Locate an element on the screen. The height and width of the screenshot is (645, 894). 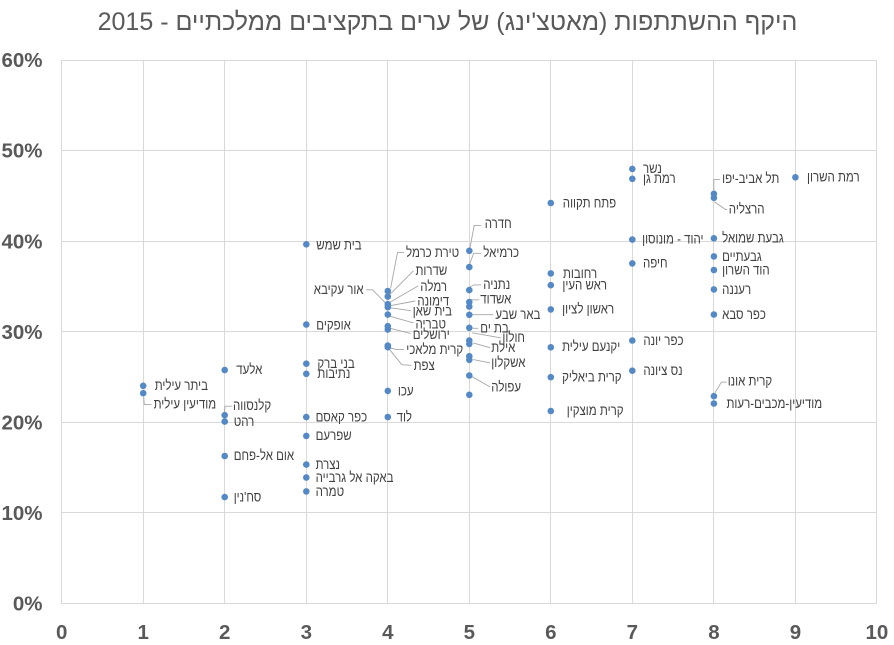
svg-text: דימונה is located at coordinates (433, 301).